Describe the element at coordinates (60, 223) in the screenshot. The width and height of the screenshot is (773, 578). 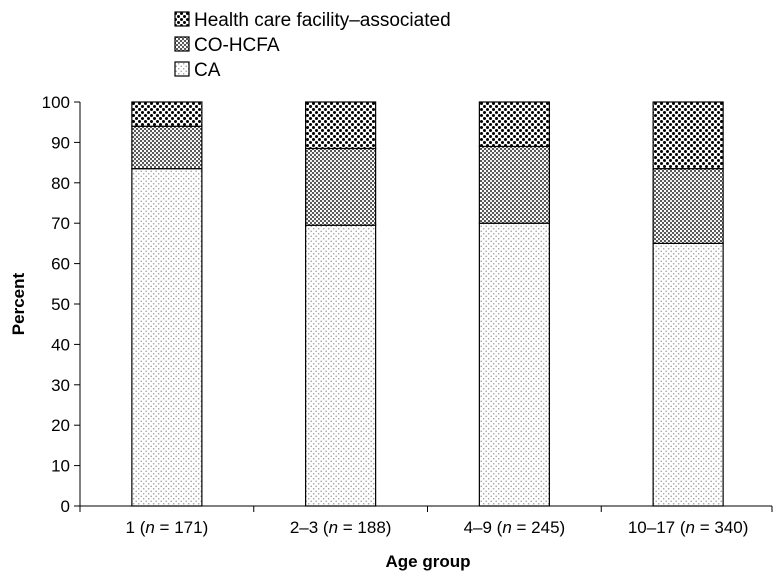
I see `y-tick-label: 70` at that location.